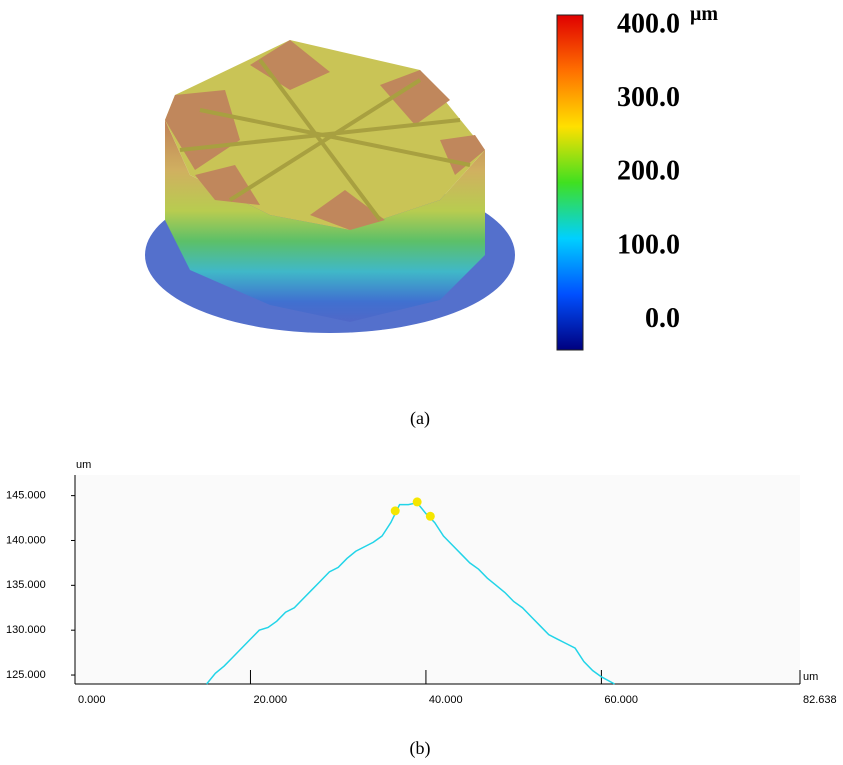  Describe the element at coordinates (621, 700) in the screenshot. I see `x-tick-label: 60.000` at that location.